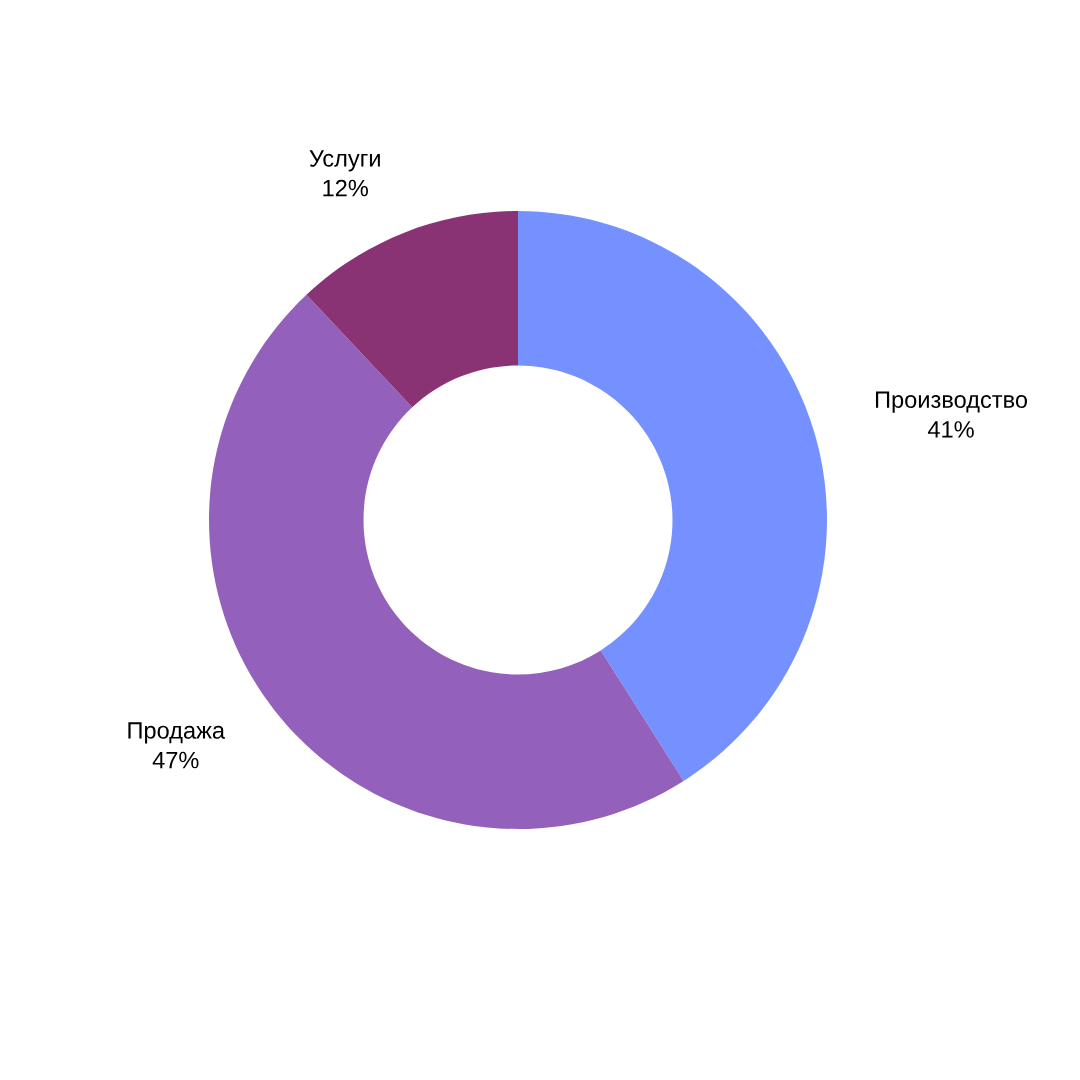 Image resolution: width=1080 pixels, height=1080 pixels. I want to click on data-label: 47%, so click(175, 760).